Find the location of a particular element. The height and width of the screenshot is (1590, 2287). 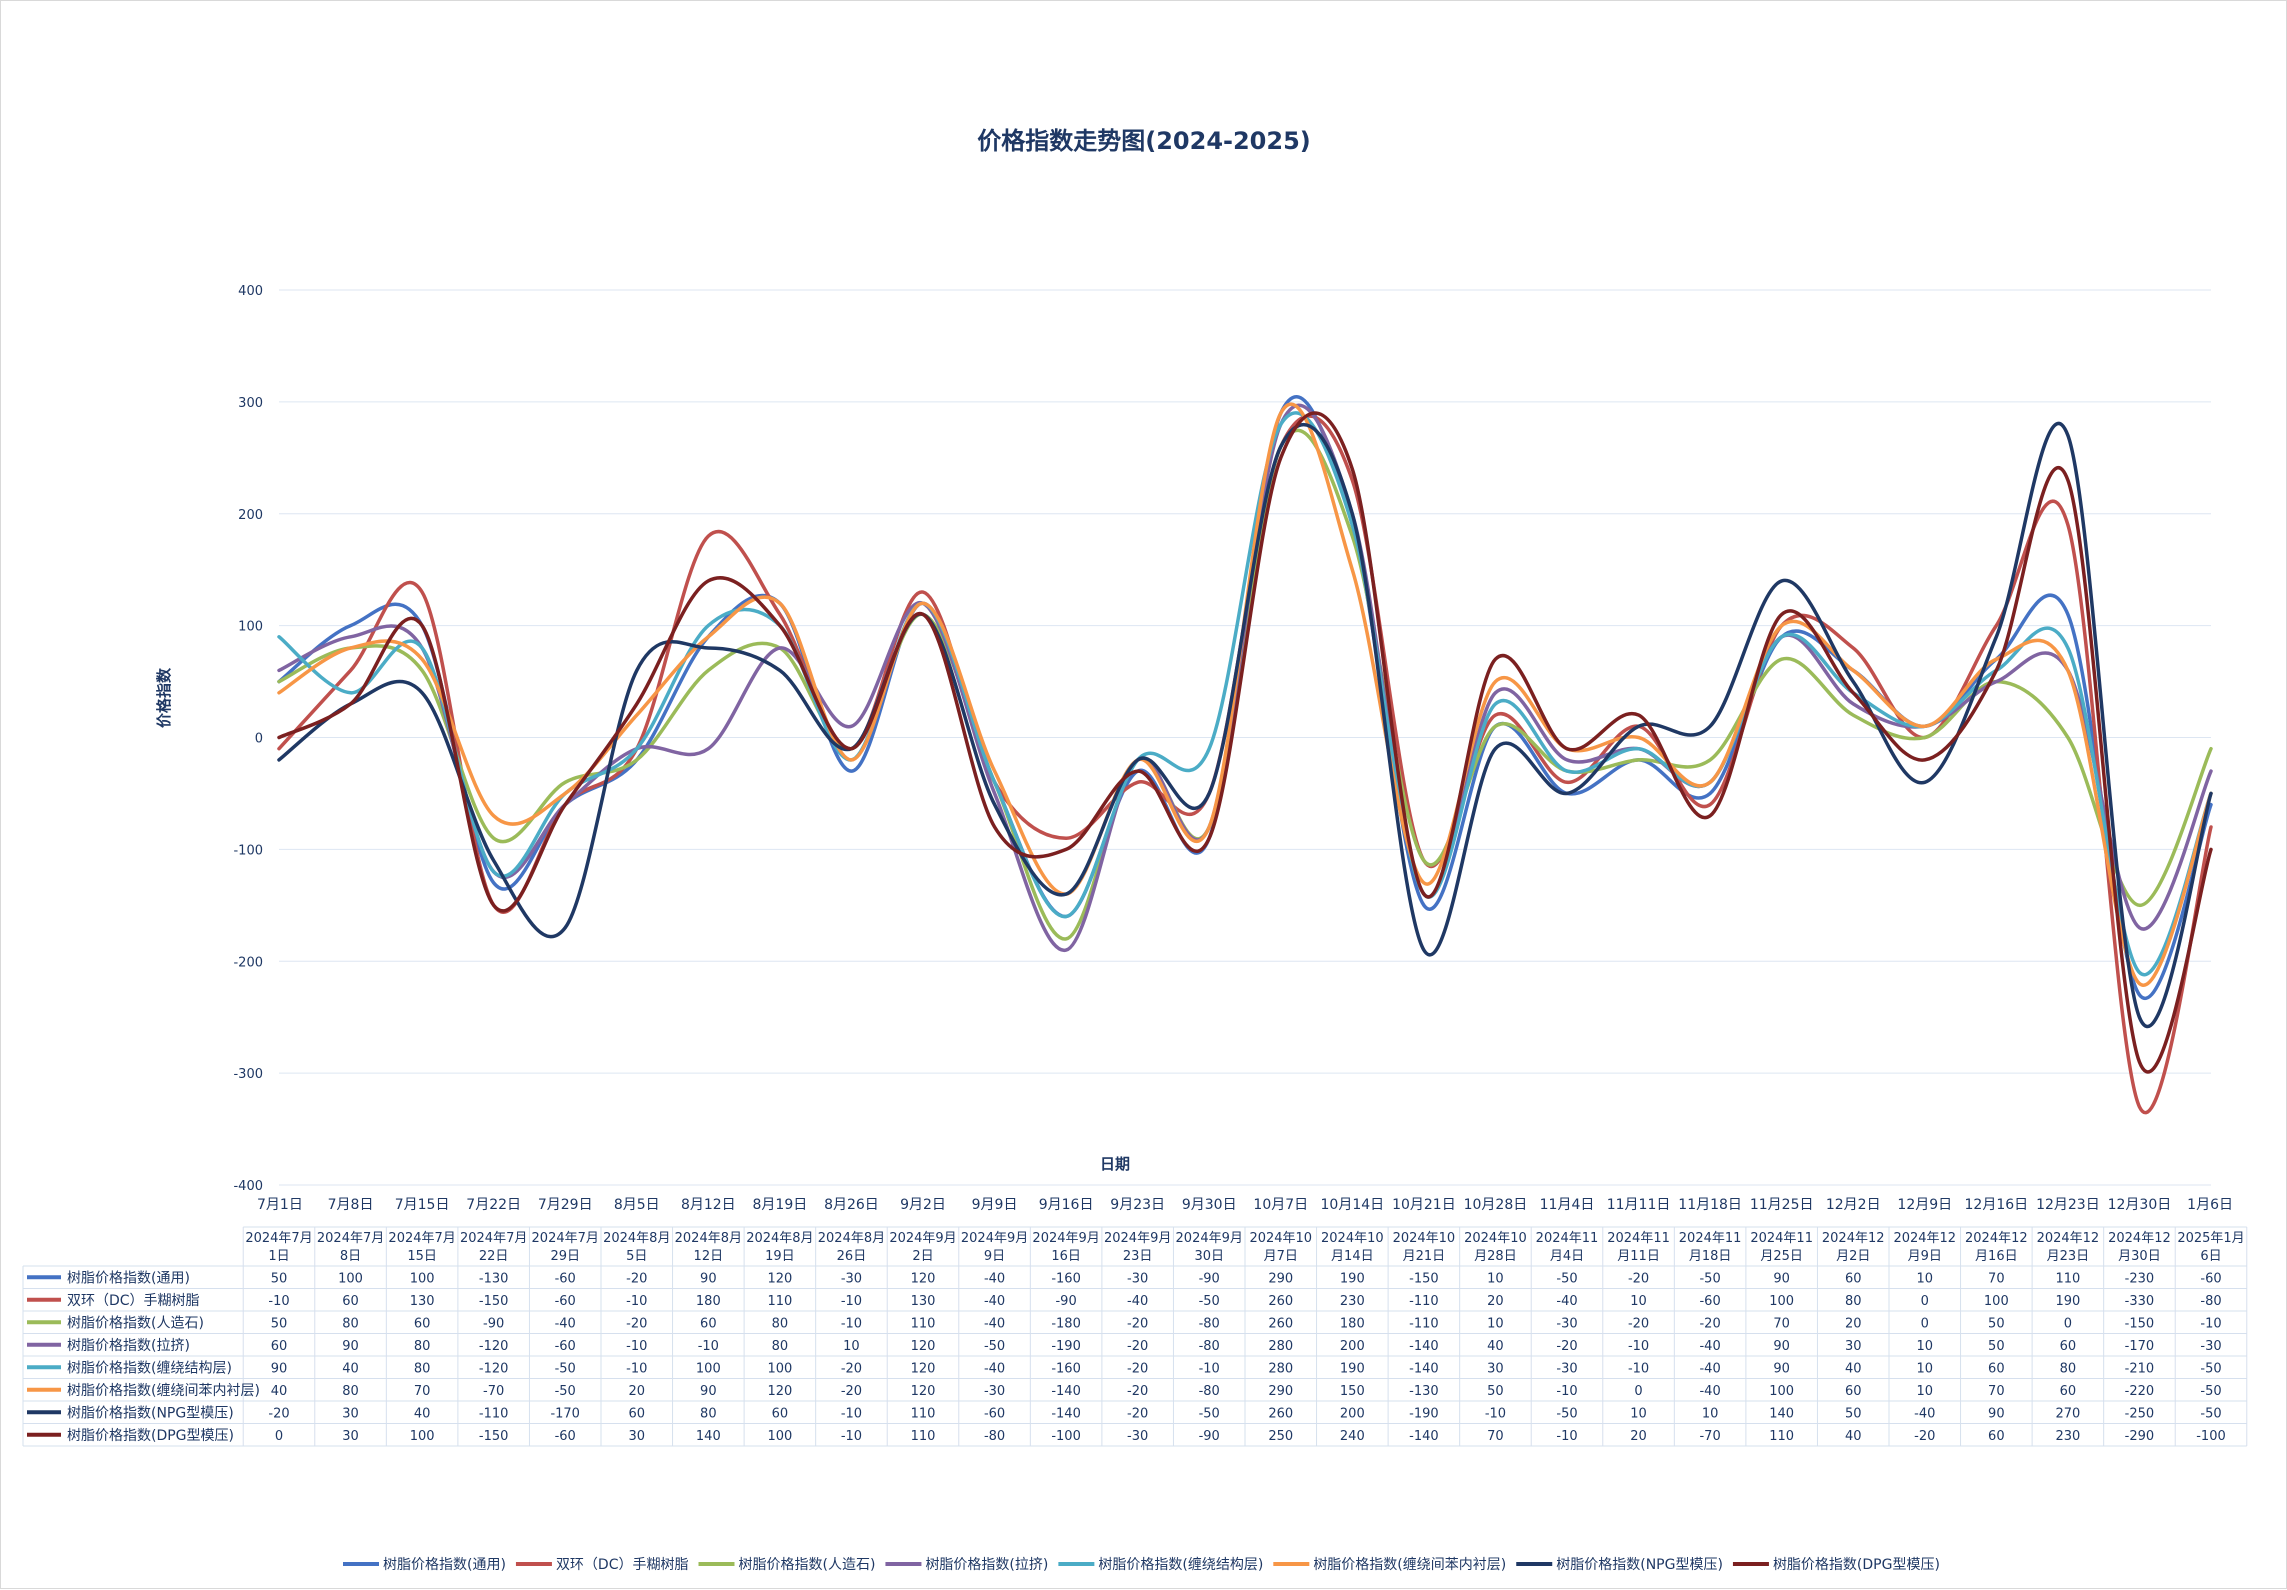

table-cell: 270 is located at coordinates (2067, 1413).